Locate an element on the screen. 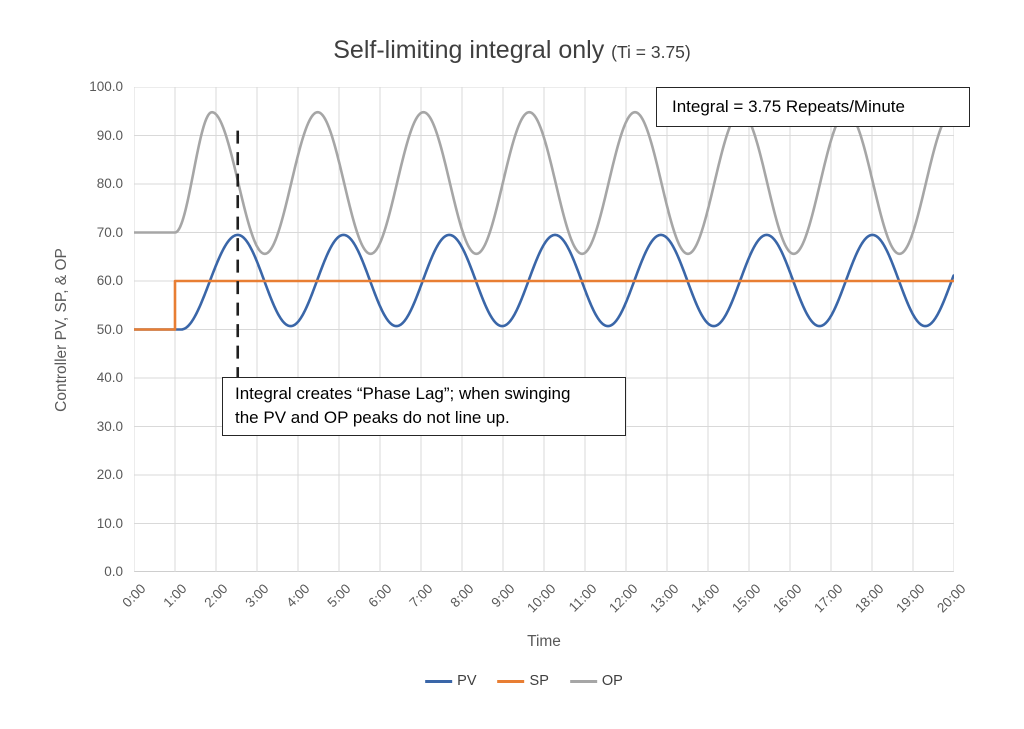 The height and width of the screenshot is (729, 1024). y-tick-label: 90.0 is located at coordinates (109, 135).